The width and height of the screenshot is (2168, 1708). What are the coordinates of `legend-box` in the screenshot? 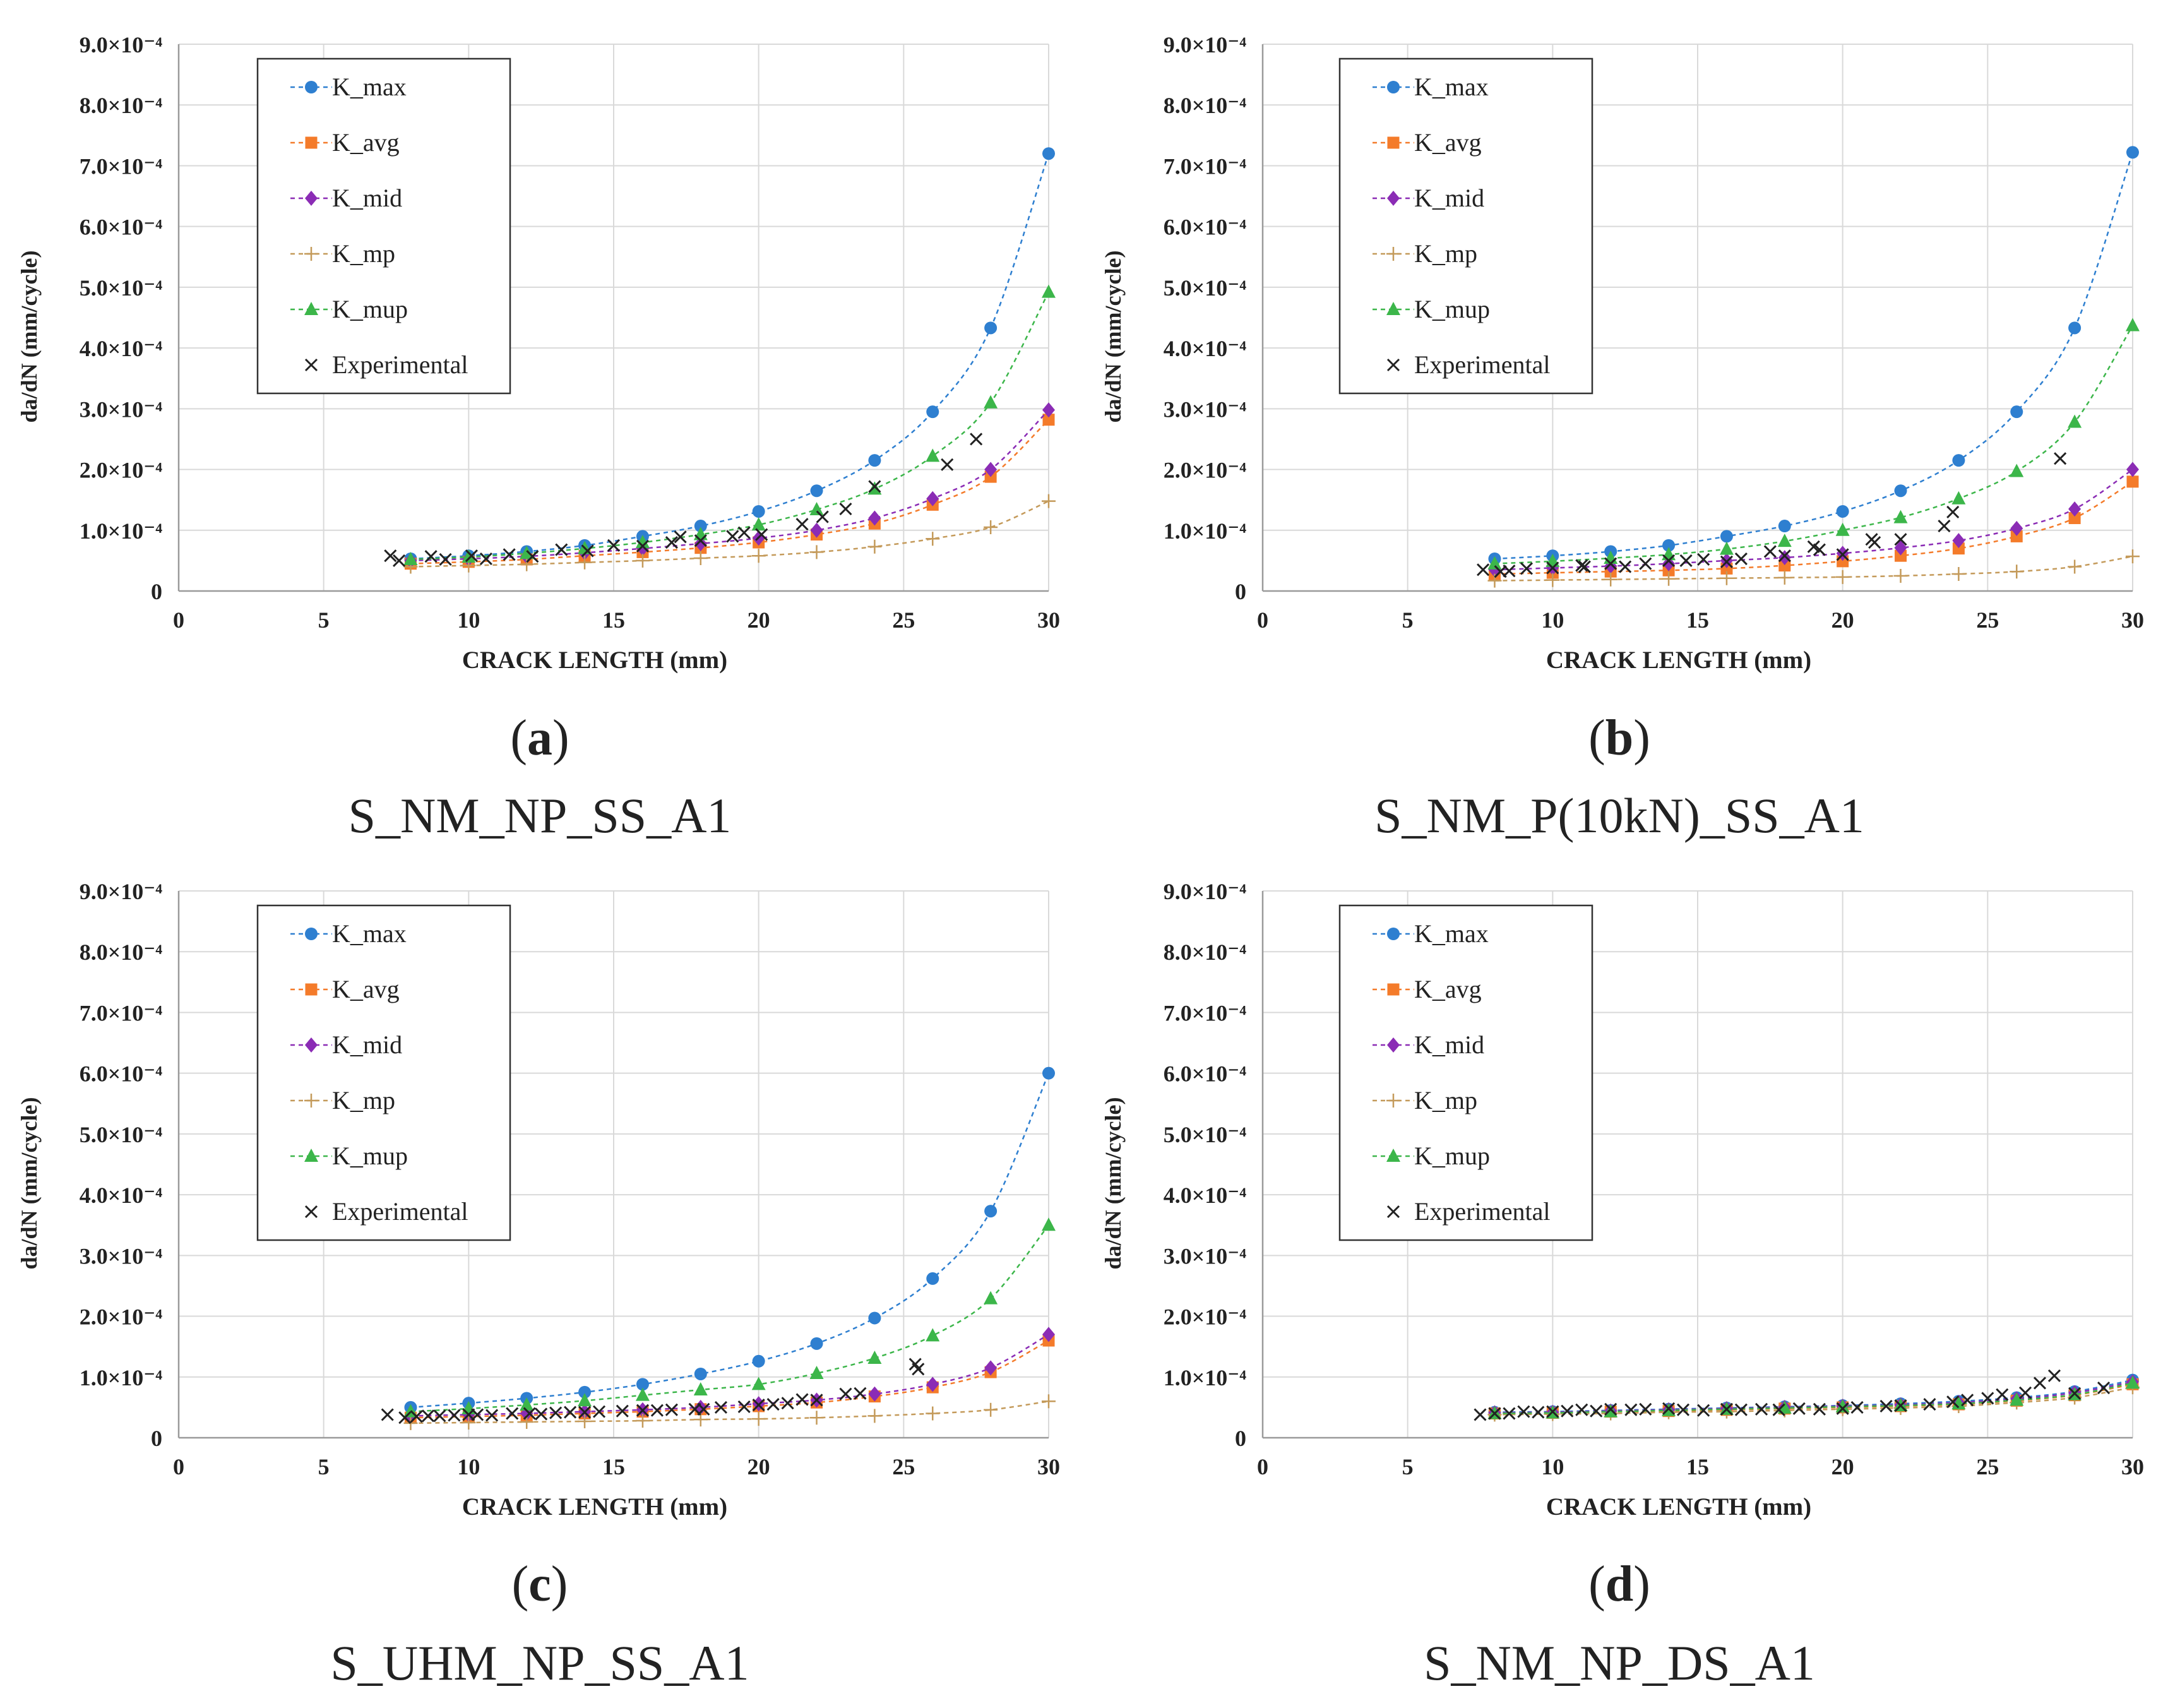 It's located at (1465, 1072).